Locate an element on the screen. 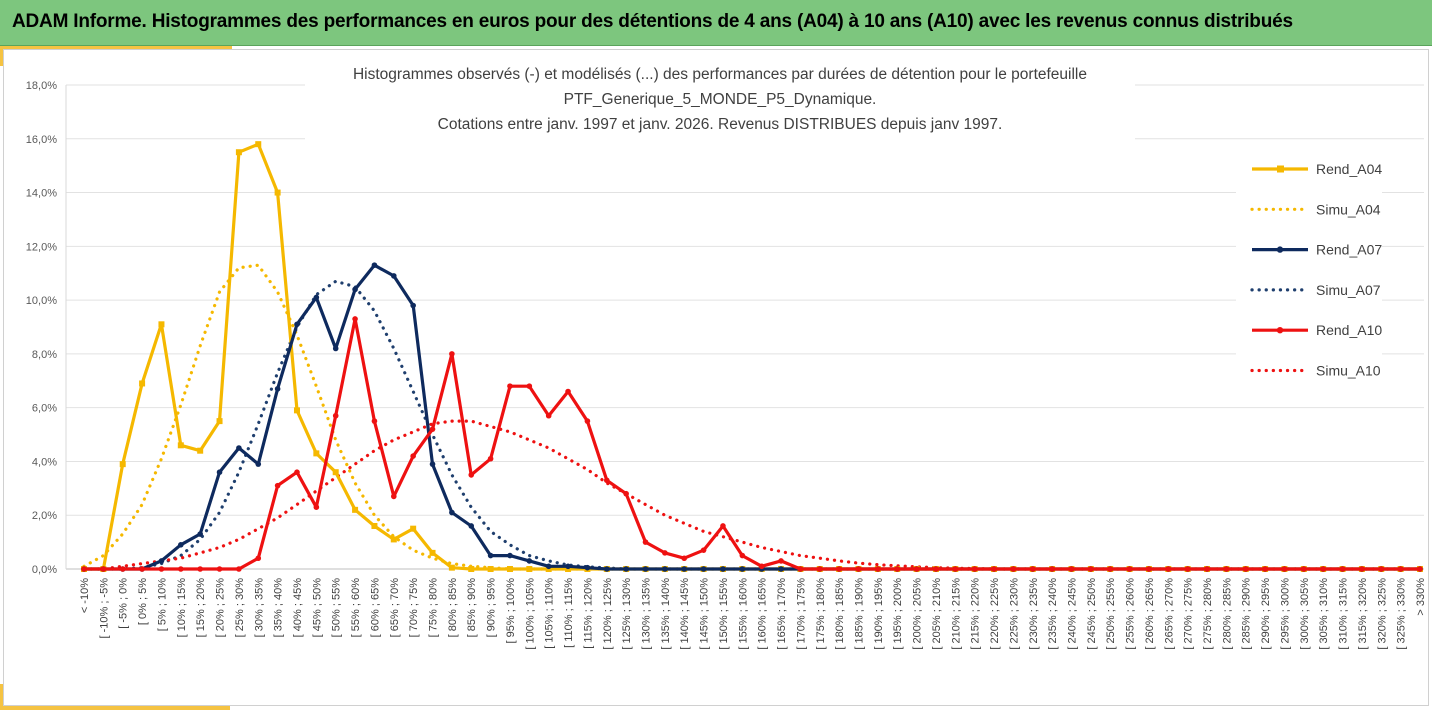 This screenshot has height=710, width=1432. title-line: PTF_Generique_5_MONDE_P5_Dynamique. is located at coordinates (720, 99).